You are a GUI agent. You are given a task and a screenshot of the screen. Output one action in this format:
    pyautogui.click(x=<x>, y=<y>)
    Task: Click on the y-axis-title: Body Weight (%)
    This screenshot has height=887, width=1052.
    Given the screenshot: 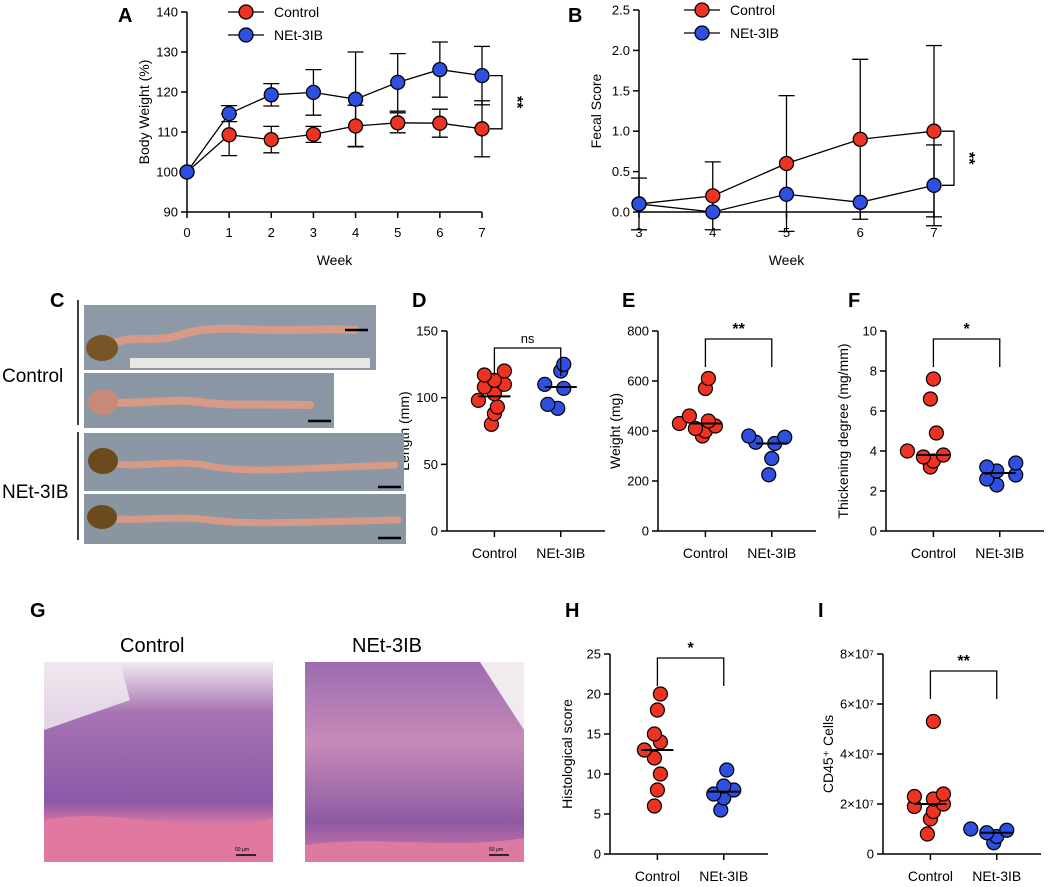 What is the action you would take?
    pyautogui.click(x=144, y=112)
    